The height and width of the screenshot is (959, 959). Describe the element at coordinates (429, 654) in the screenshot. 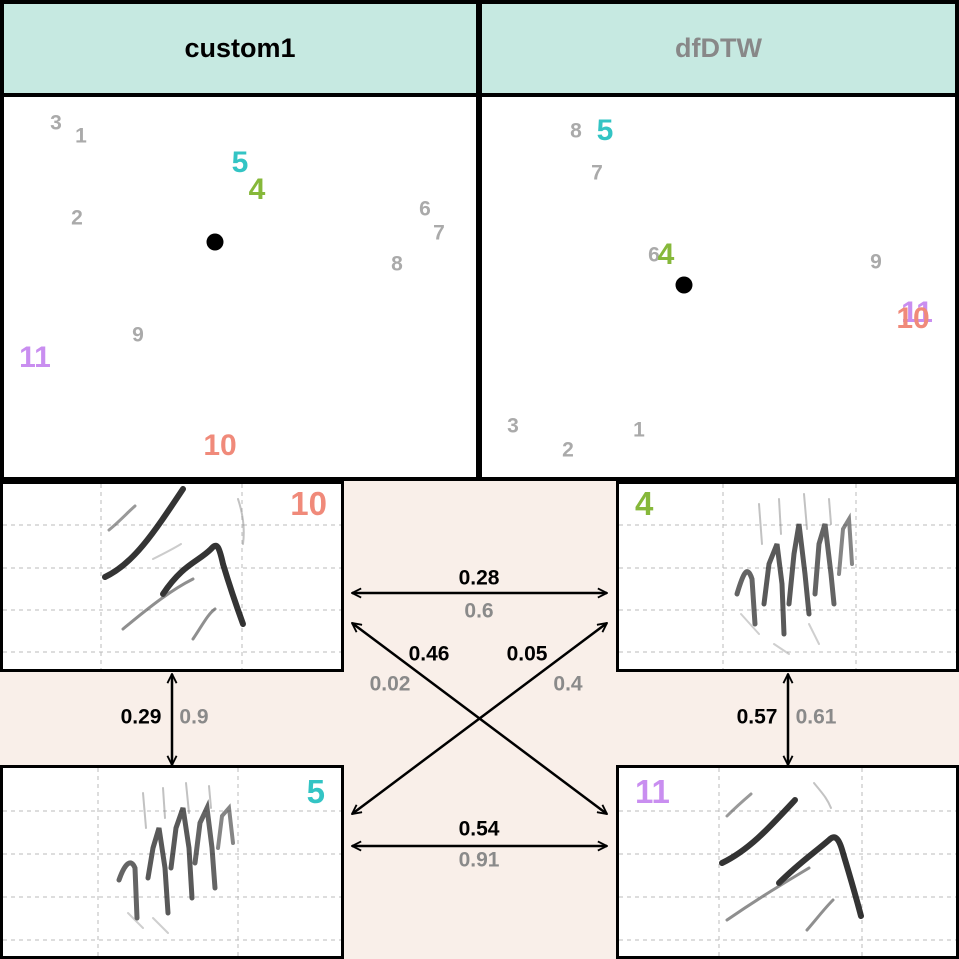

I see `distance-diag-down-primary: 0.46` at that location.